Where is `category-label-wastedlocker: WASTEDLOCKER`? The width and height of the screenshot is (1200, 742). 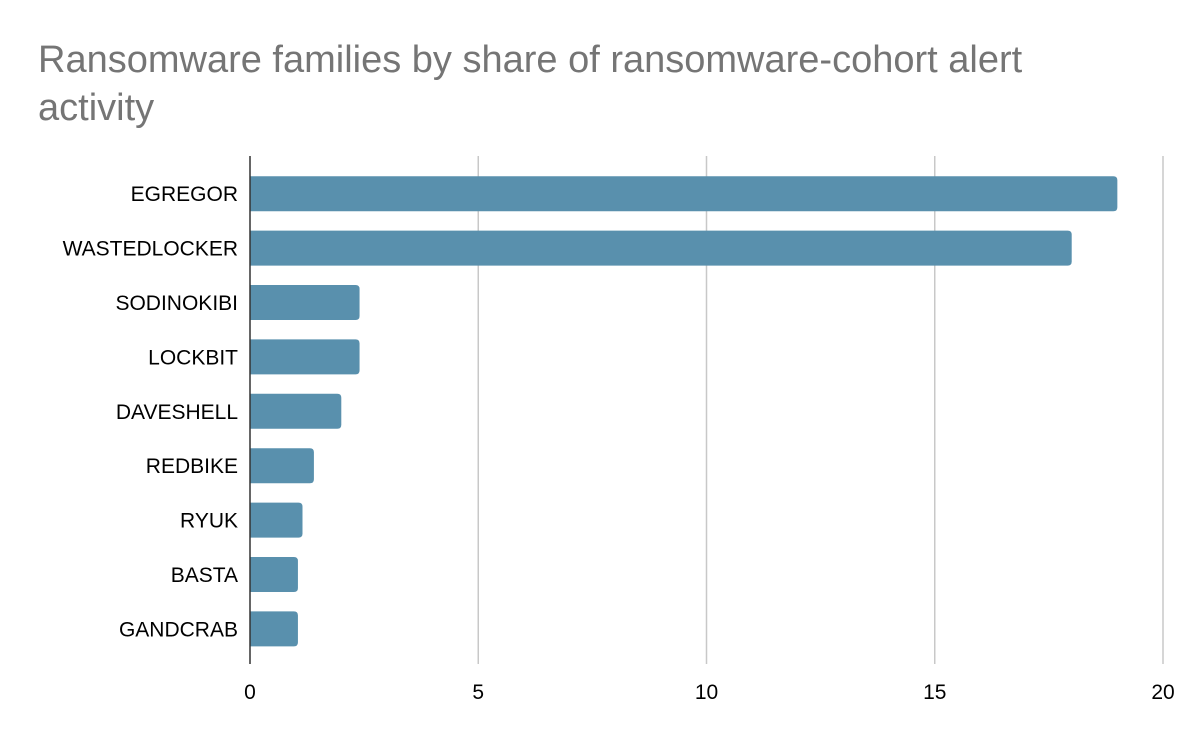
category-label-wastedlocker: WASTEDLOCKER is located at coordinates (150, 249).